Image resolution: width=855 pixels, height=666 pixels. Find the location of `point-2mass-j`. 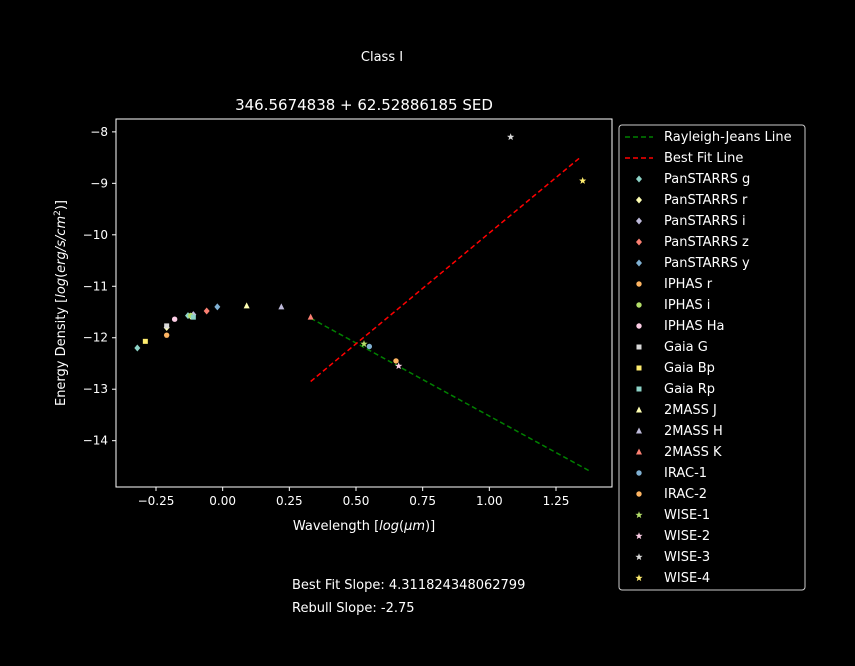

point-2mass-j is located at coordinates (246, 305).